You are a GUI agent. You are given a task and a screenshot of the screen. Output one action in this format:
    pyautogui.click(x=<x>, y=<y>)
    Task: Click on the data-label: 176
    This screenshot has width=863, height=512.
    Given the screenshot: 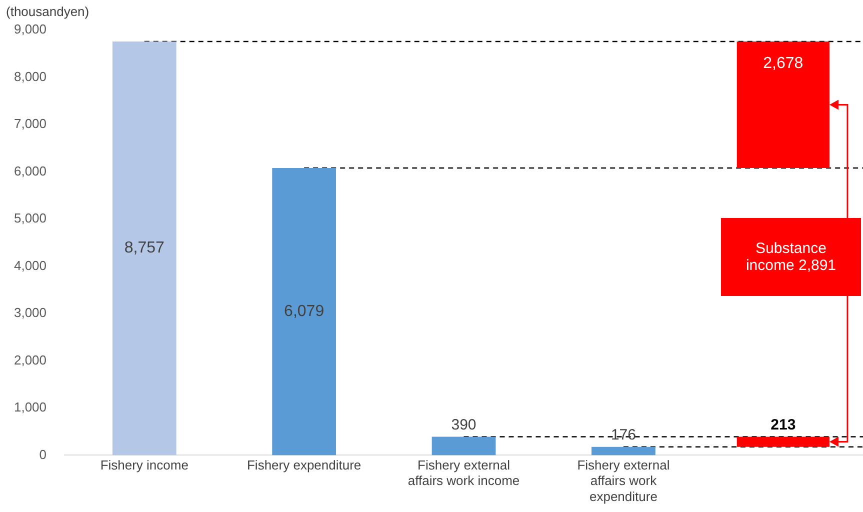 What is the action you would take?
    pyautogui.click(x=623, y=435)
    